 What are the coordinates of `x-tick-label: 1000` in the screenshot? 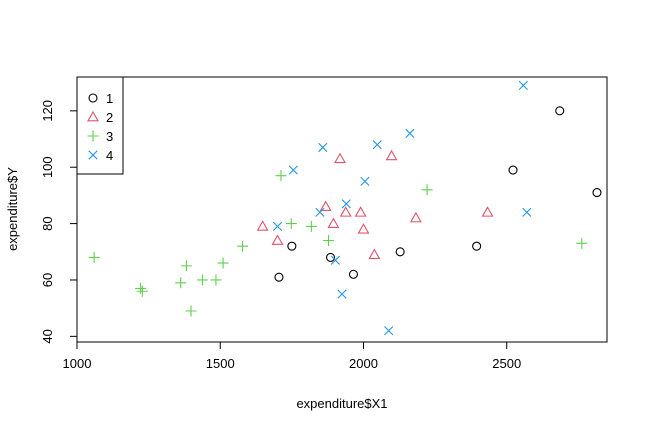 It's located at (77, 363).